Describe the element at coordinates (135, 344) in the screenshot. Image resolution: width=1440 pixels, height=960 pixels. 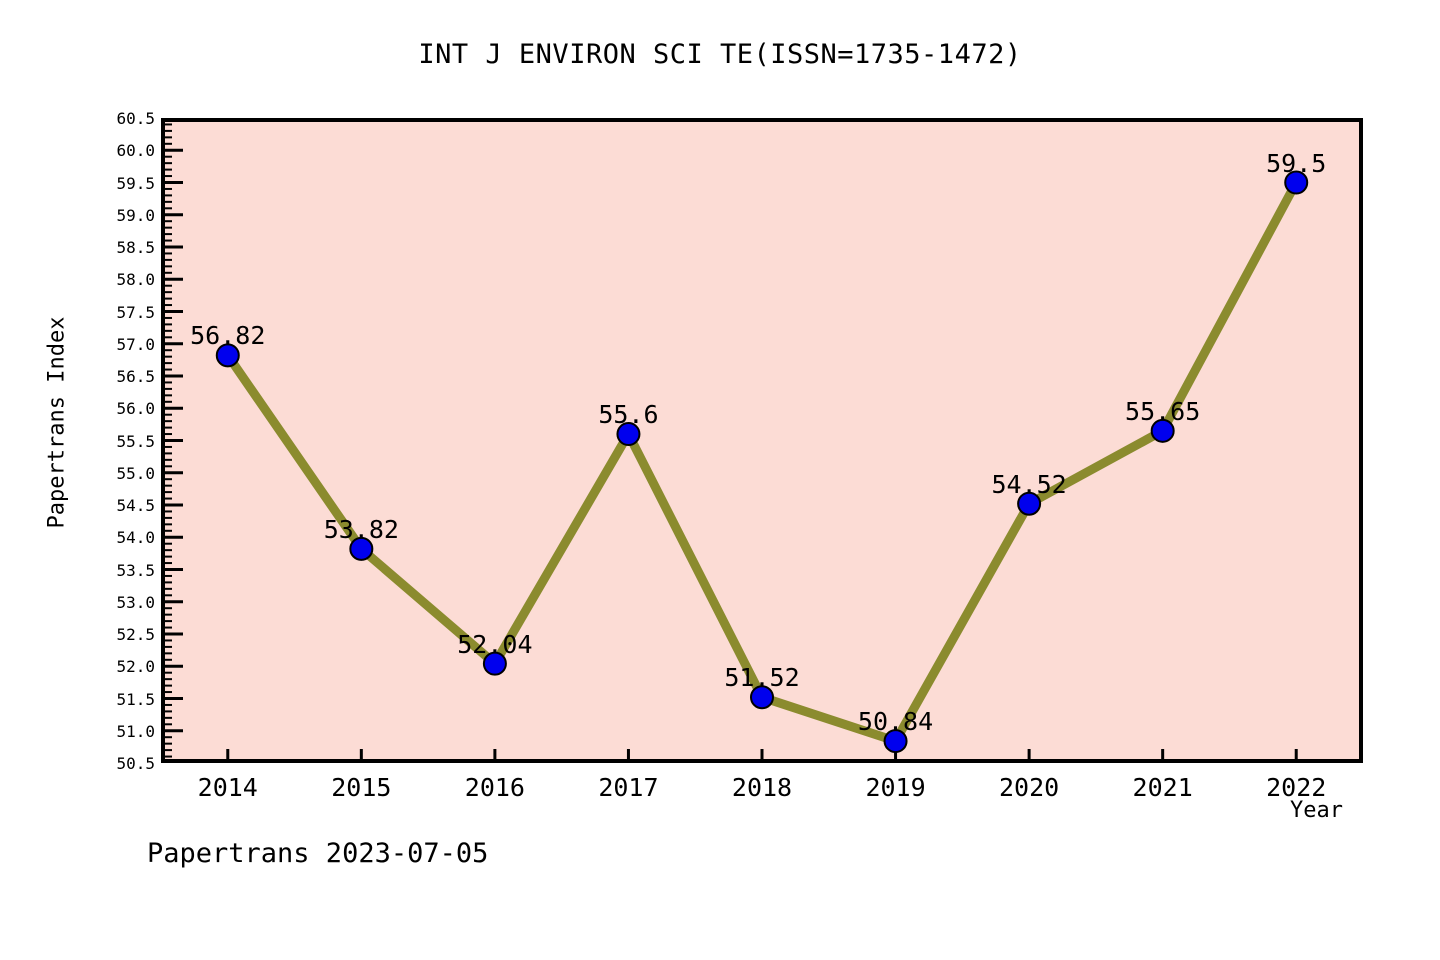
I see `y-tick-label: 57.0` at that location.